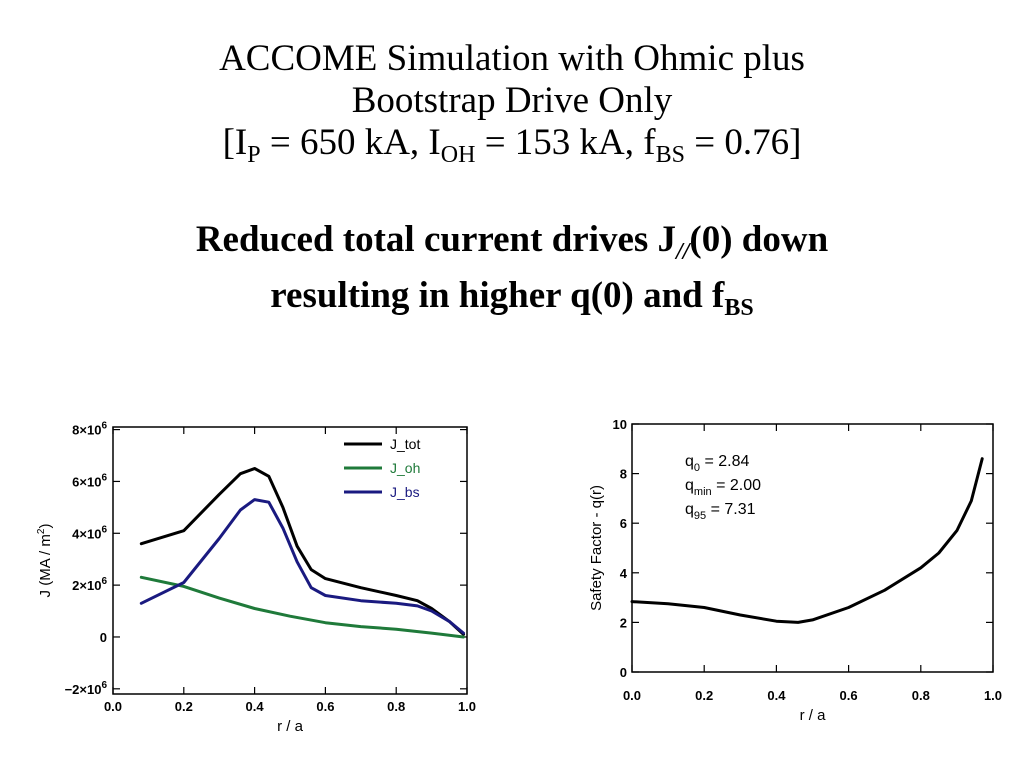 Image resolution: width=1024 pixels, height=768 pixels. I want to click on title-ioh-subscript: OH, so click(458, 155).